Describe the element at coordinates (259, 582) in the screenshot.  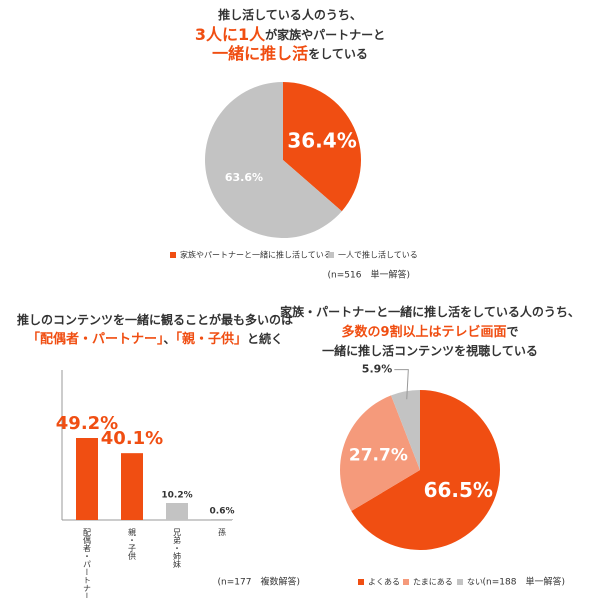
I see `note: (n=177 複数解答)` at that location.